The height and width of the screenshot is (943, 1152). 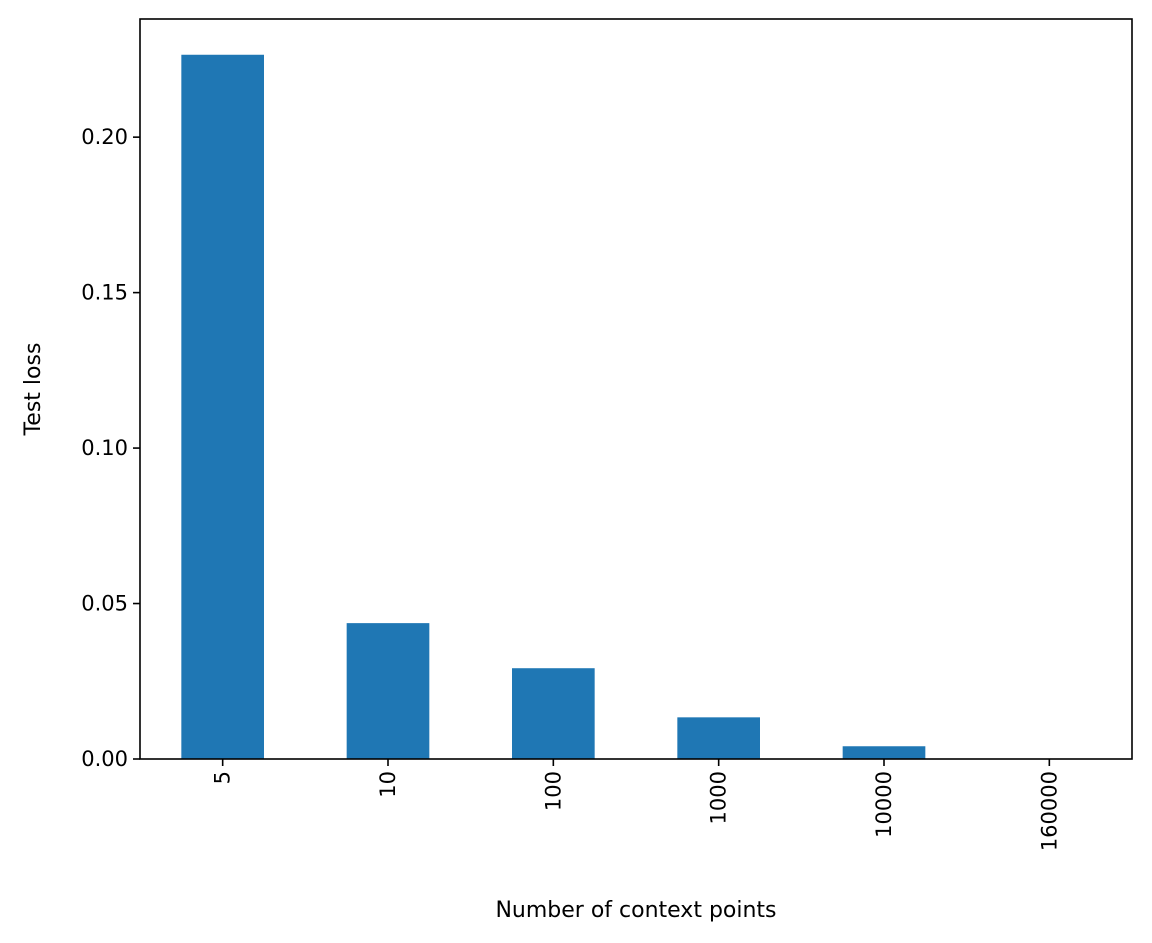 I want to click on x-tick-label: 10000, so click(x=884, y=804).